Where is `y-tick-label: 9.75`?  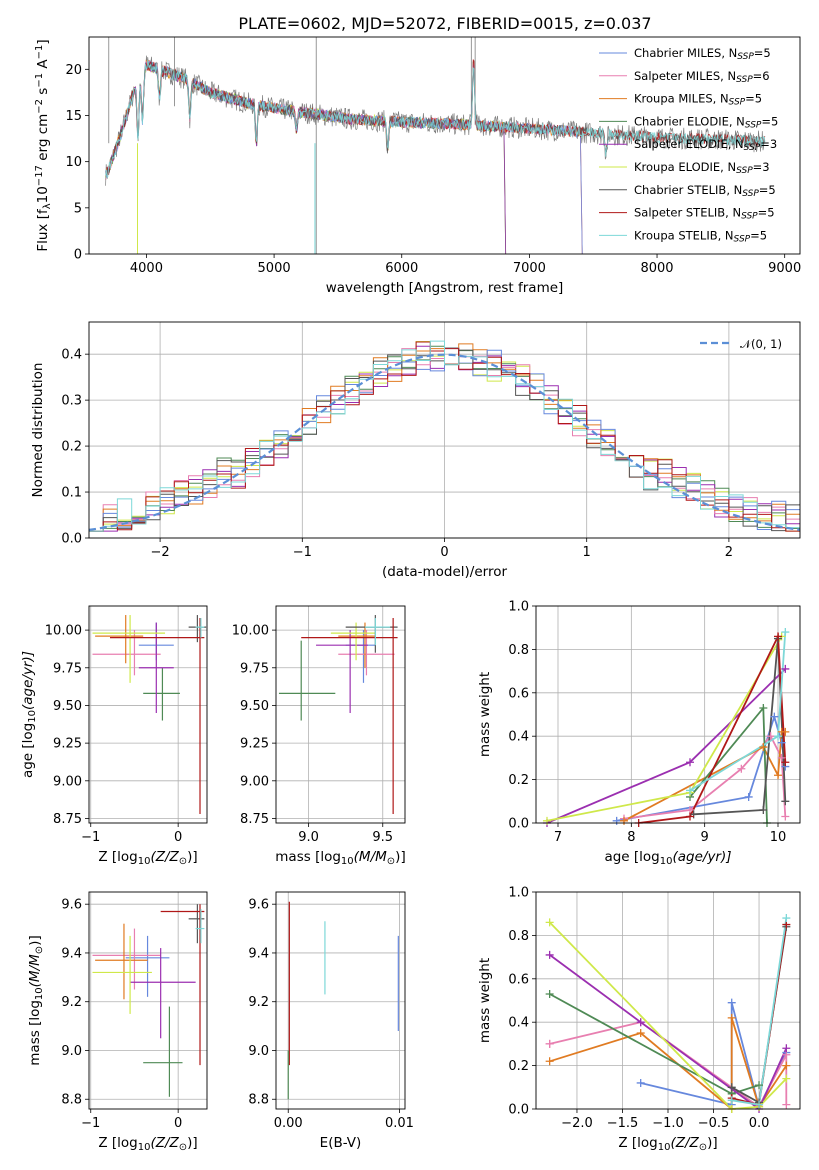
y-tick-label: 9.75 is located at coordinates (67, 668).